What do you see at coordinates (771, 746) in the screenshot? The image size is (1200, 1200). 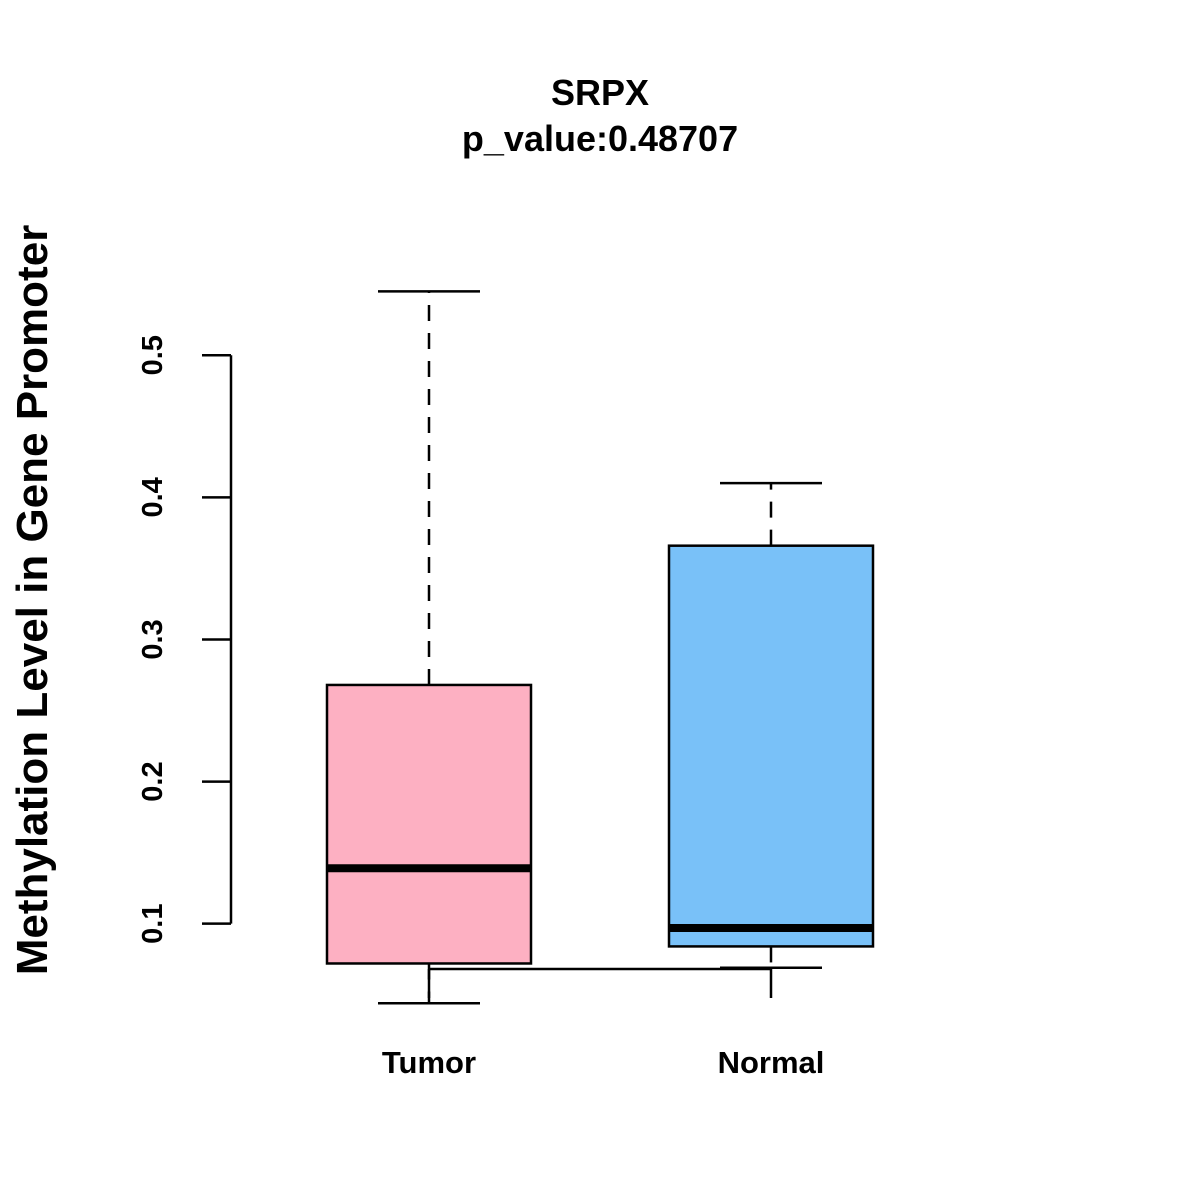 I see `box-rect-normal` at bounding box center [771, 746].